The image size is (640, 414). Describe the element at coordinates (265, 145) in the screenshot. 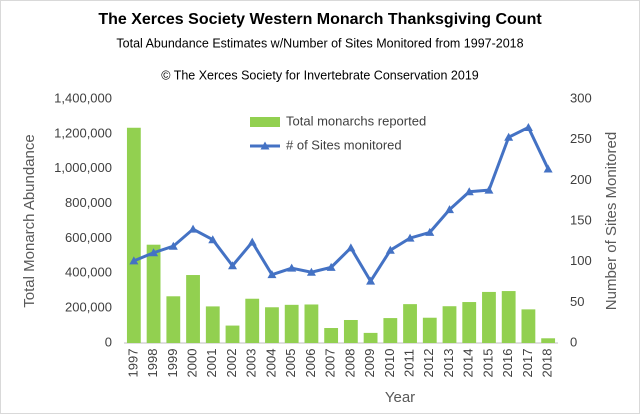

I see `legend-marker` at that location.